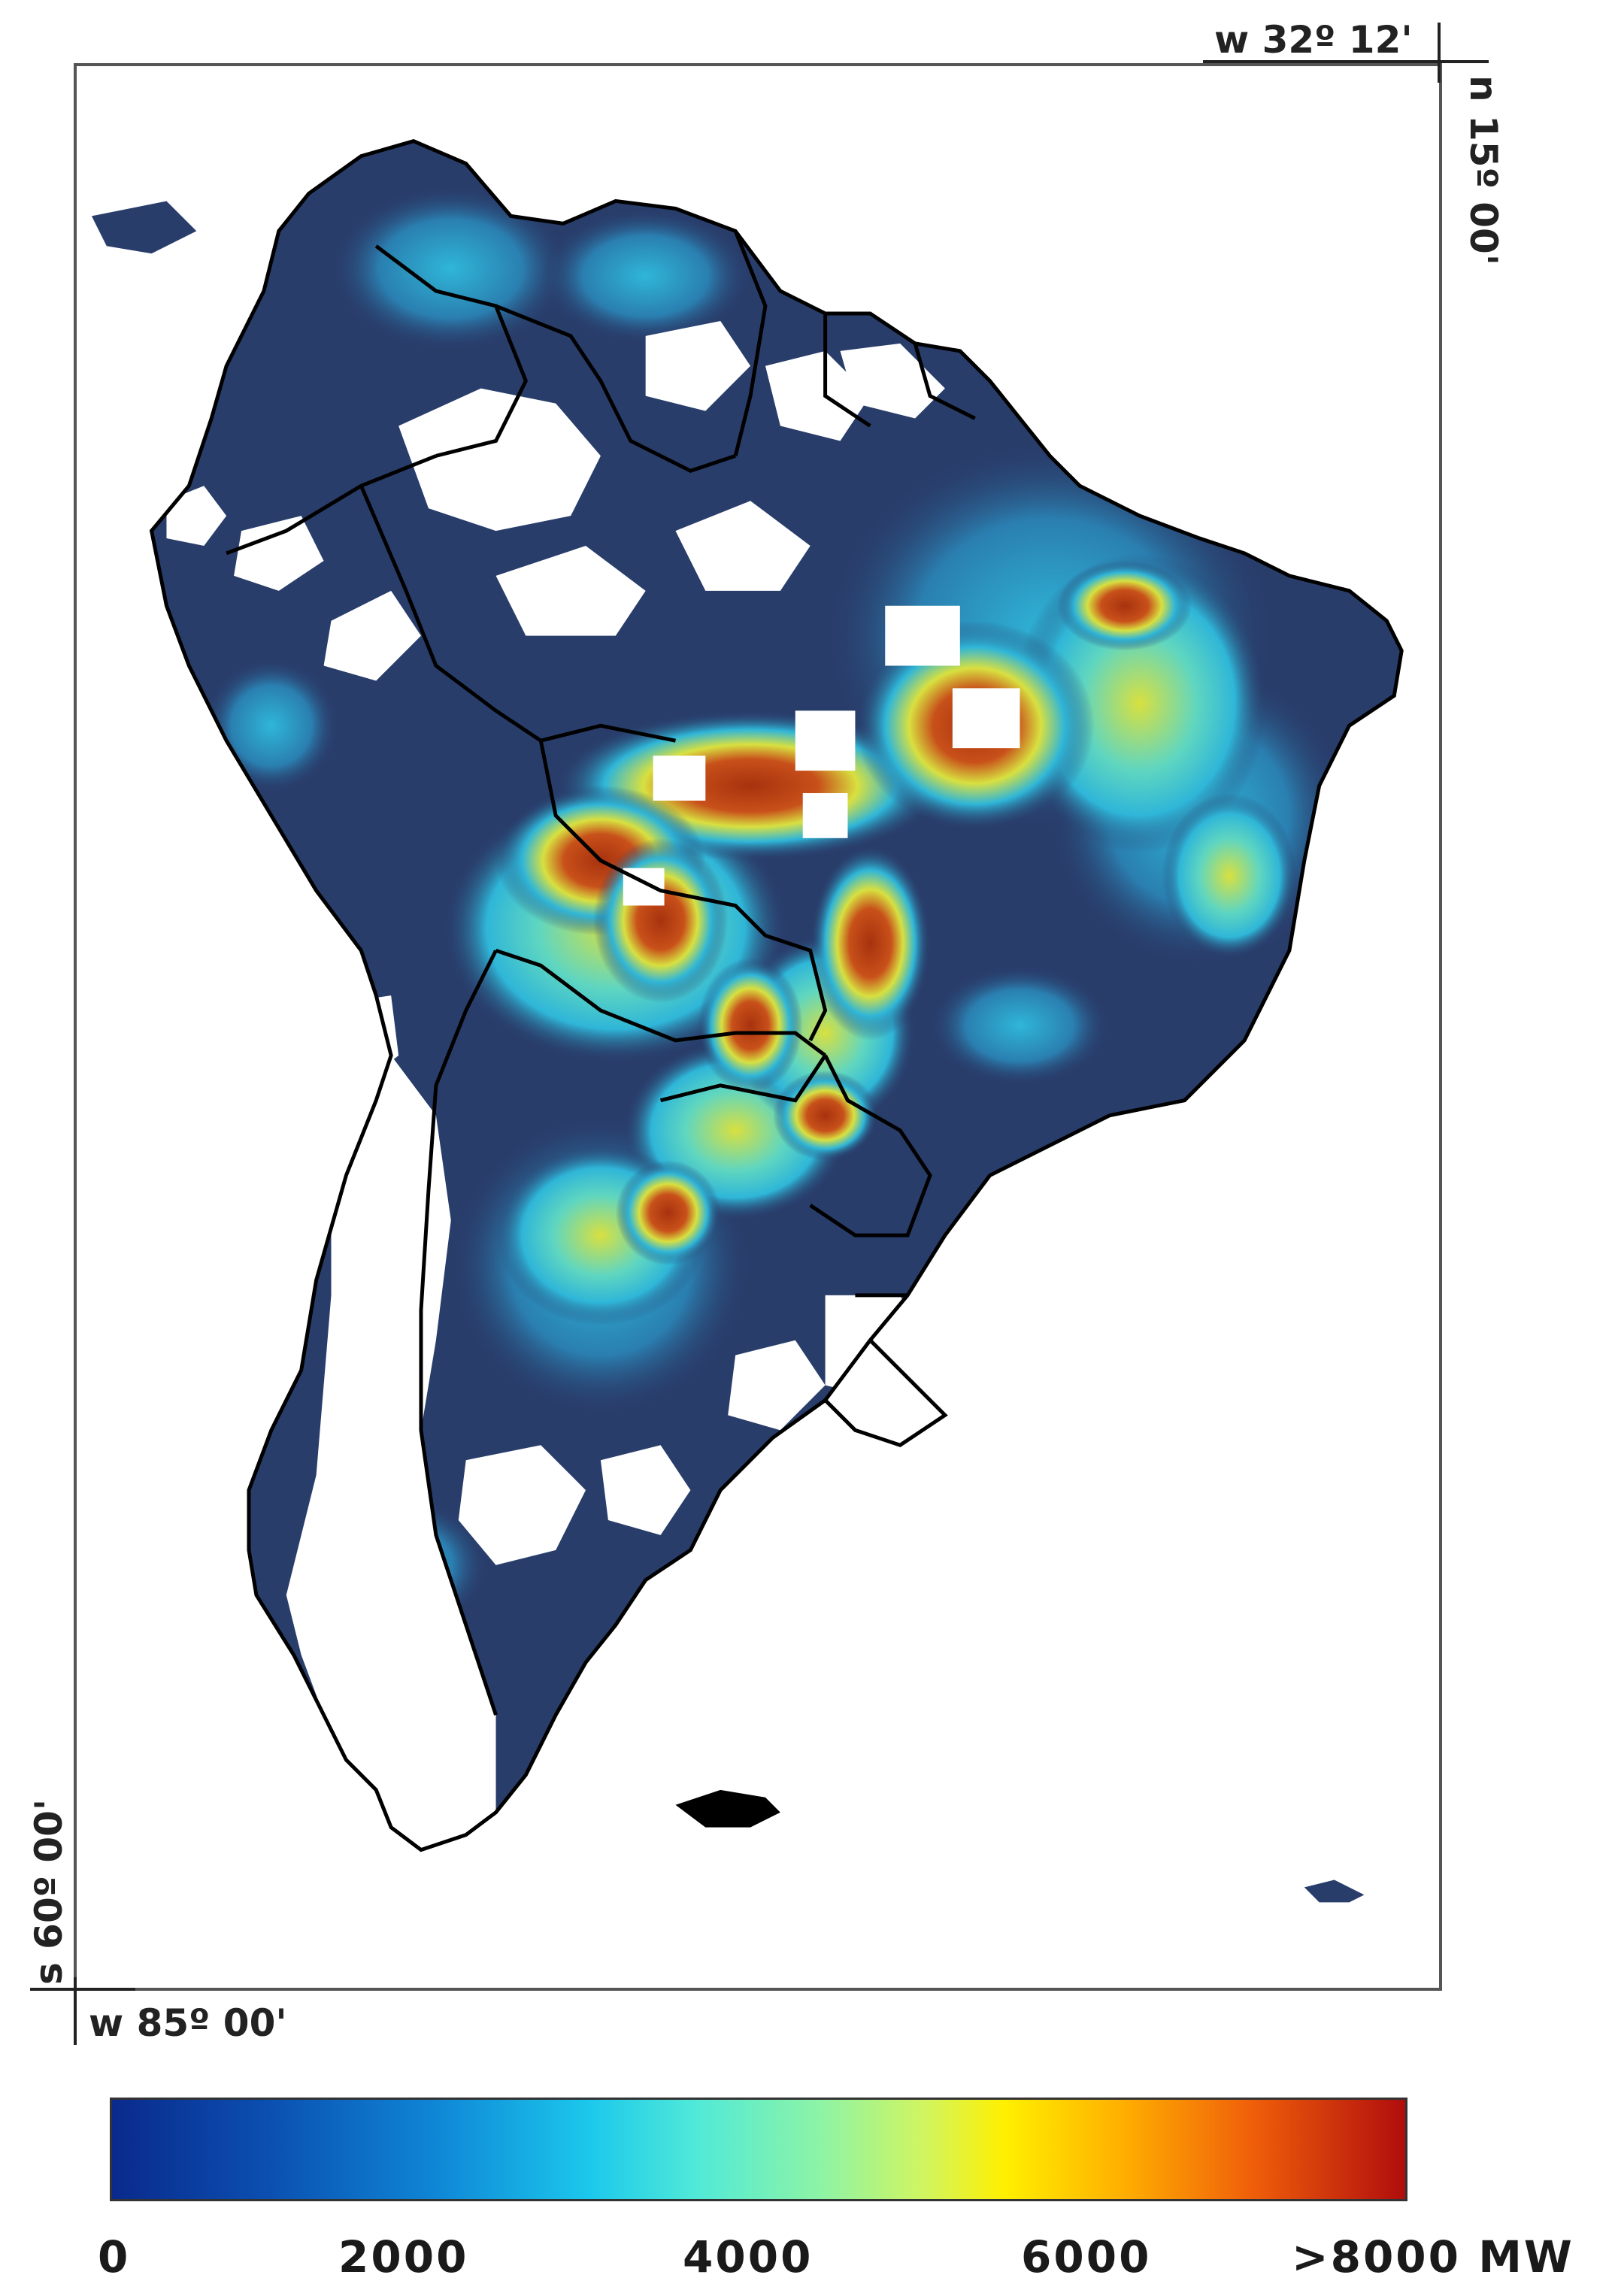 Image resolution: width=1615 pixels, height=2296 pixels. What do you see at coordinates (1346, 62) in the screenshot?
I see `corner-tick-top-right-h` at bounding box center [1346, 62].